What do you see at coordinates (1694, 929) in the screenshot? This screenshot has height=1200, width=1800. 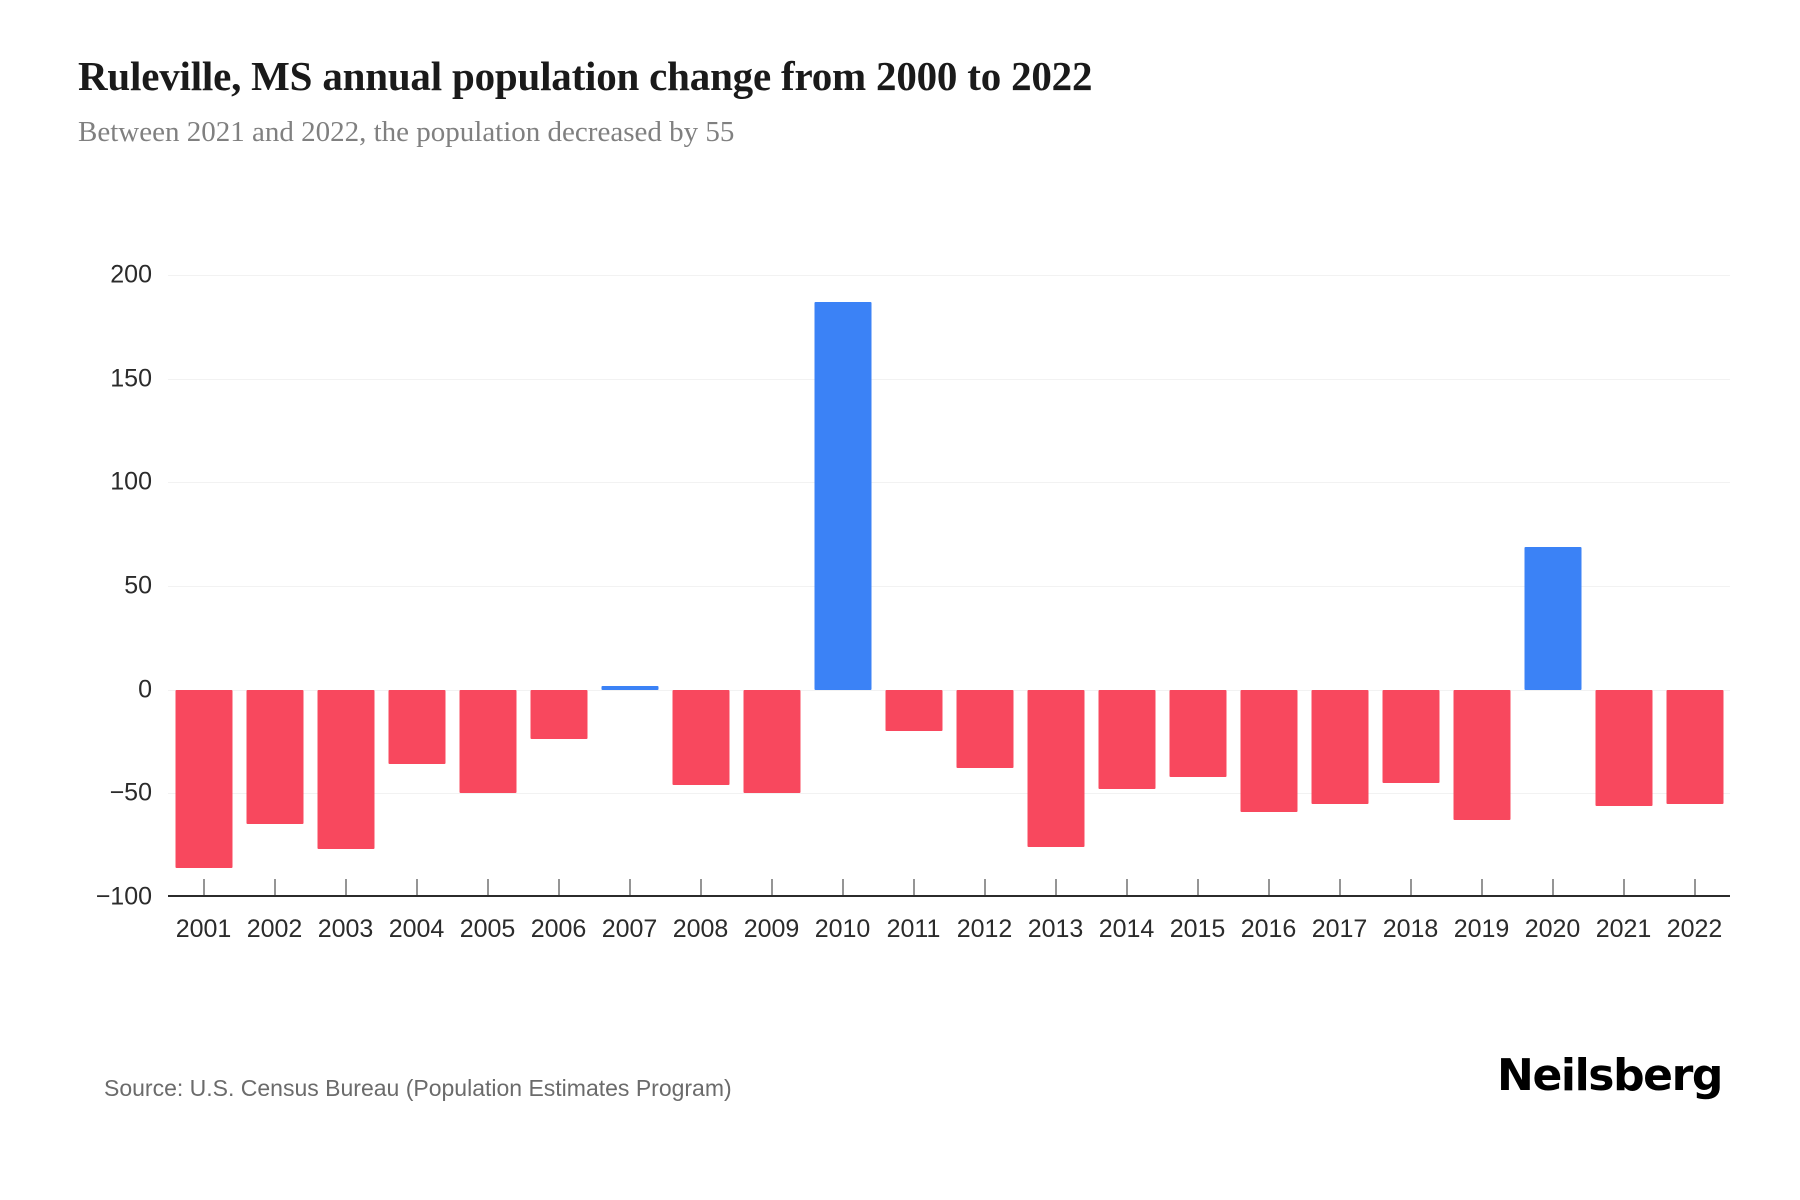 I see `x-axis-tick-label: 2022` at bounding box center [1694, 929].